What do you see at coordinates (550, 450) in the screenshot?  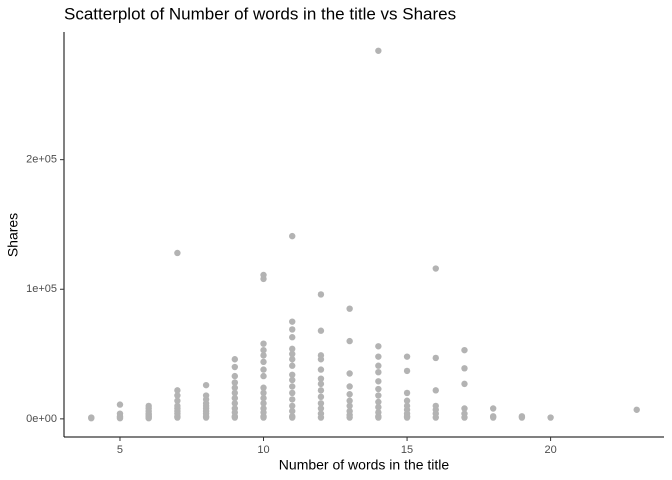 I see `x-tick-label: 20` at bounding box center [550, 450].